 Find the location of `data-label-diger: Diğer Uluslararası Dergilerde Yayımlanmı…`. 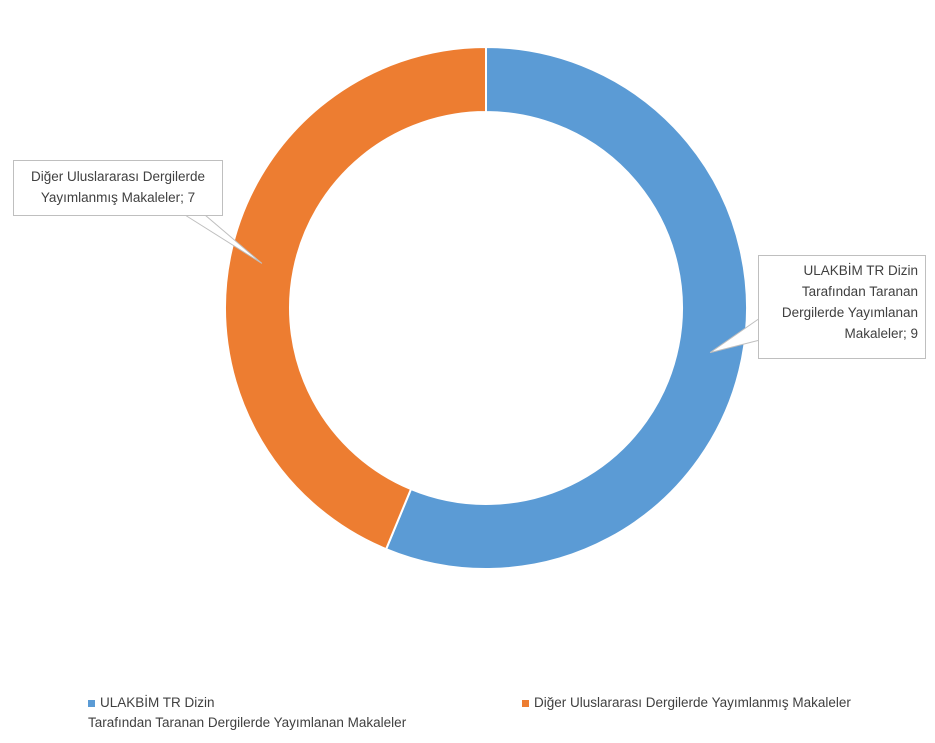

data-label-diger: Diğer Uluslararası Dergilerde Yayımlanmı… is located at coordinates (118, 188).